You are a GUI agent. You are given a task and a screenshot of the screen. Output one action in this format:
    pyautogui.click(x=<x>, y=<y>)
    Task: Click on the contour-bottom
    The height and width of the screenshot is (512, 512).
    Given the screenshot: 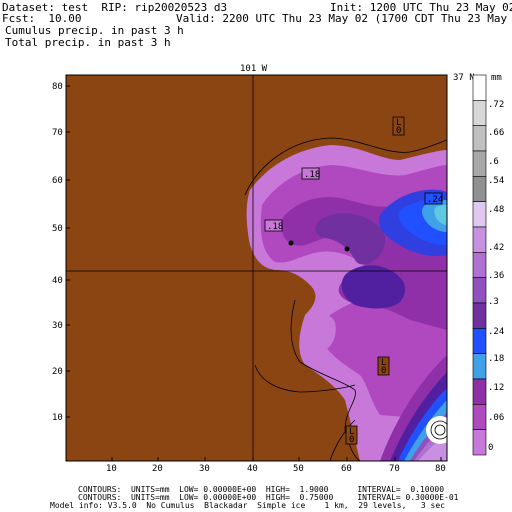 What is the action you would take?
    pyautogui.click(x=342, y=440)
    